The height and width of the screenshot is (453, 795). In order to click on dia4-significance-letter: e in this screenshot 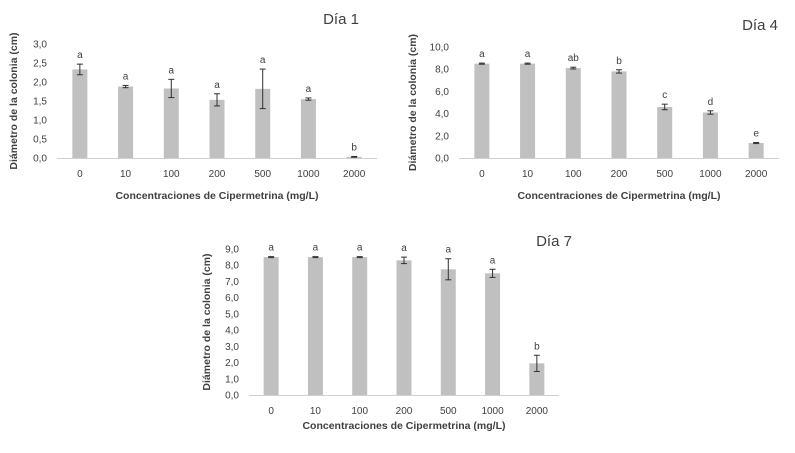, I will do `click(756, 133)`.